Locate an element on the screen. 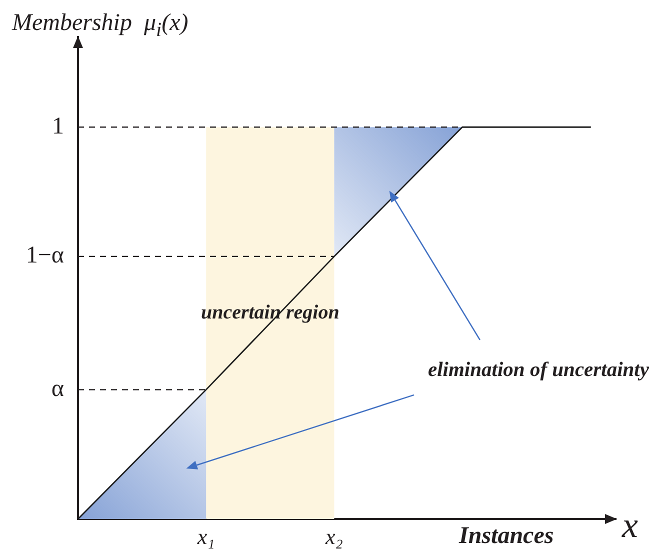 Image resolution: width=651 pixels, height=552 pixels. ref-line-label: α is located at coordinates (57, 389).